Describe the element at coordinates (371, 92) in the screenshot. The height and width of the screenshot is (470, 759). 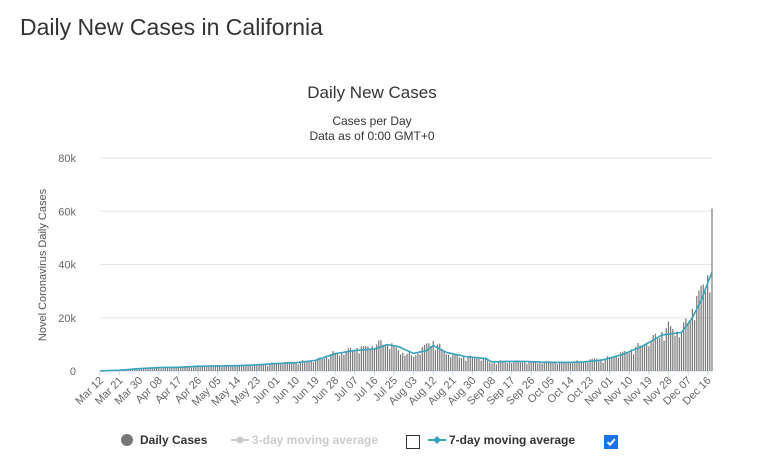
I see `chart-title: Daily New Cases` at that location.